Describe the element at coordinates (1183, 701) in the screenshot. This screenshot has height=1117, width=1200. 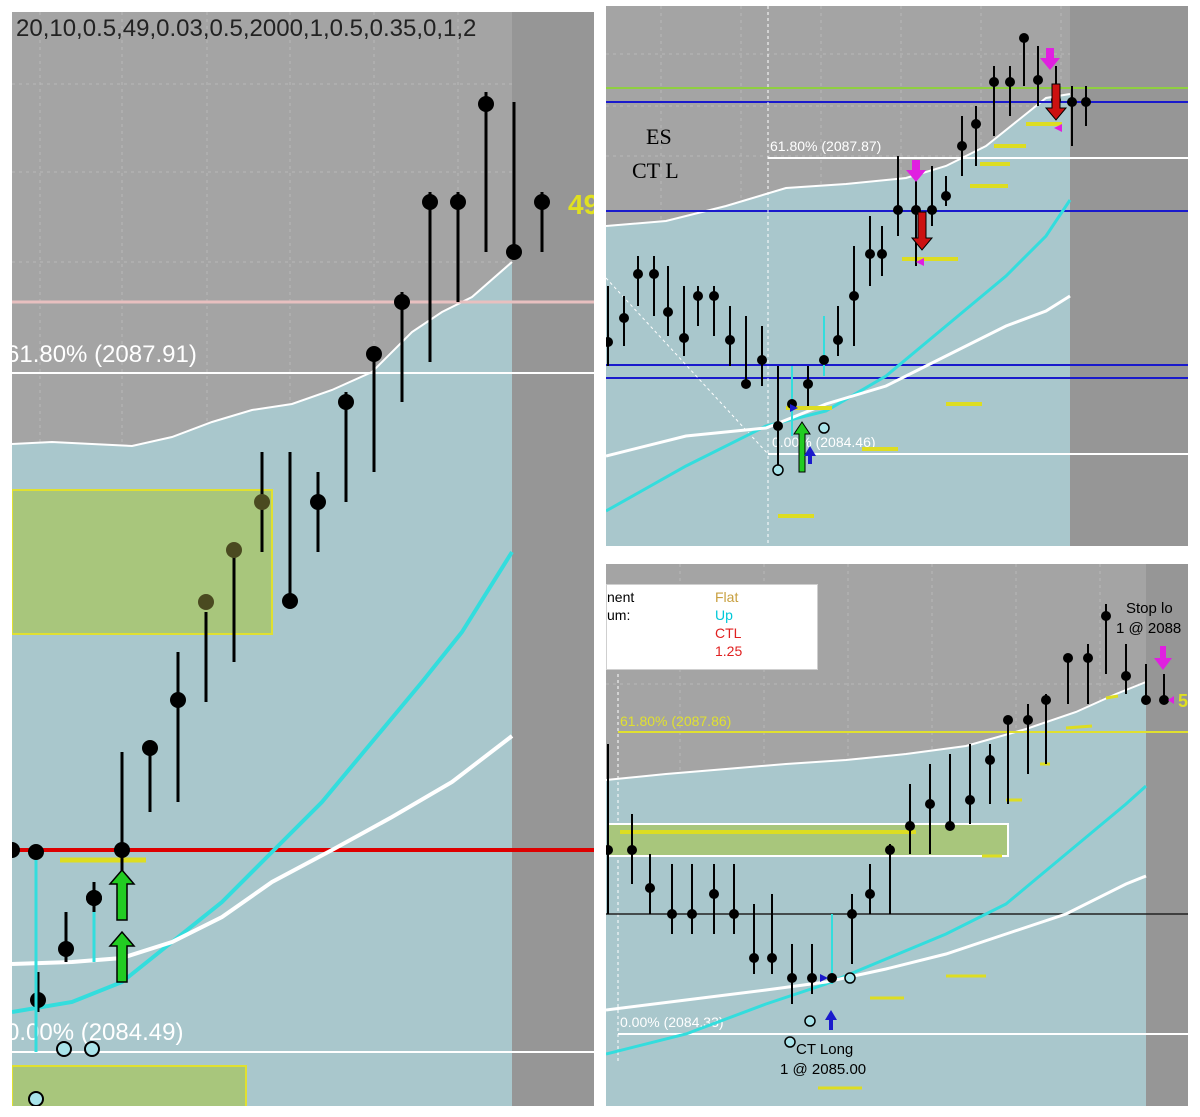
I see `price-value-label: 5` at that location.